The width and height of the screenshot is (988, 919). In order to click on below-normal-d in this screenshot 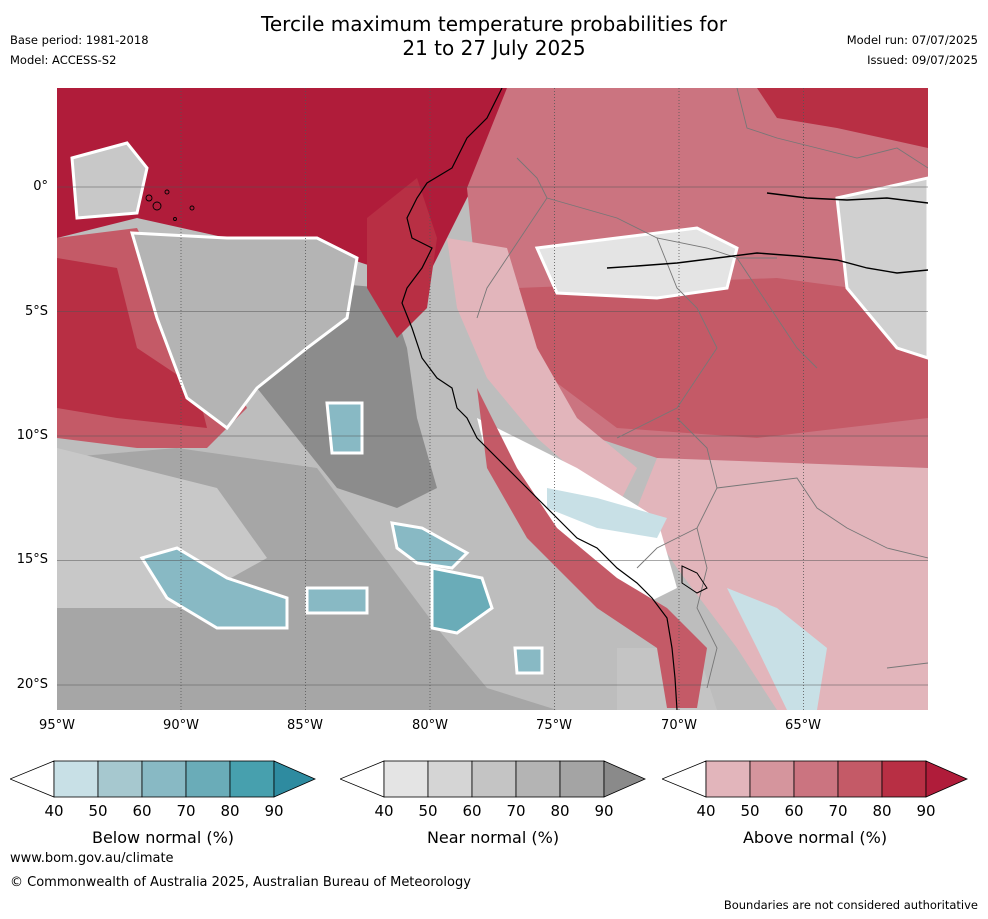, I will do `click(430, 545)`.